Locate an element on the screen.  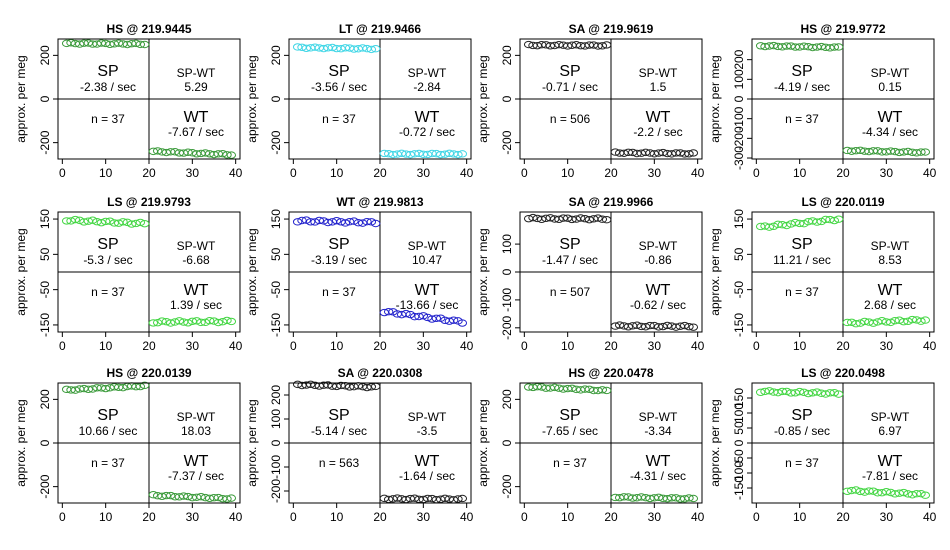
diff-value: 18.03 is located at coordinates (196, 431).